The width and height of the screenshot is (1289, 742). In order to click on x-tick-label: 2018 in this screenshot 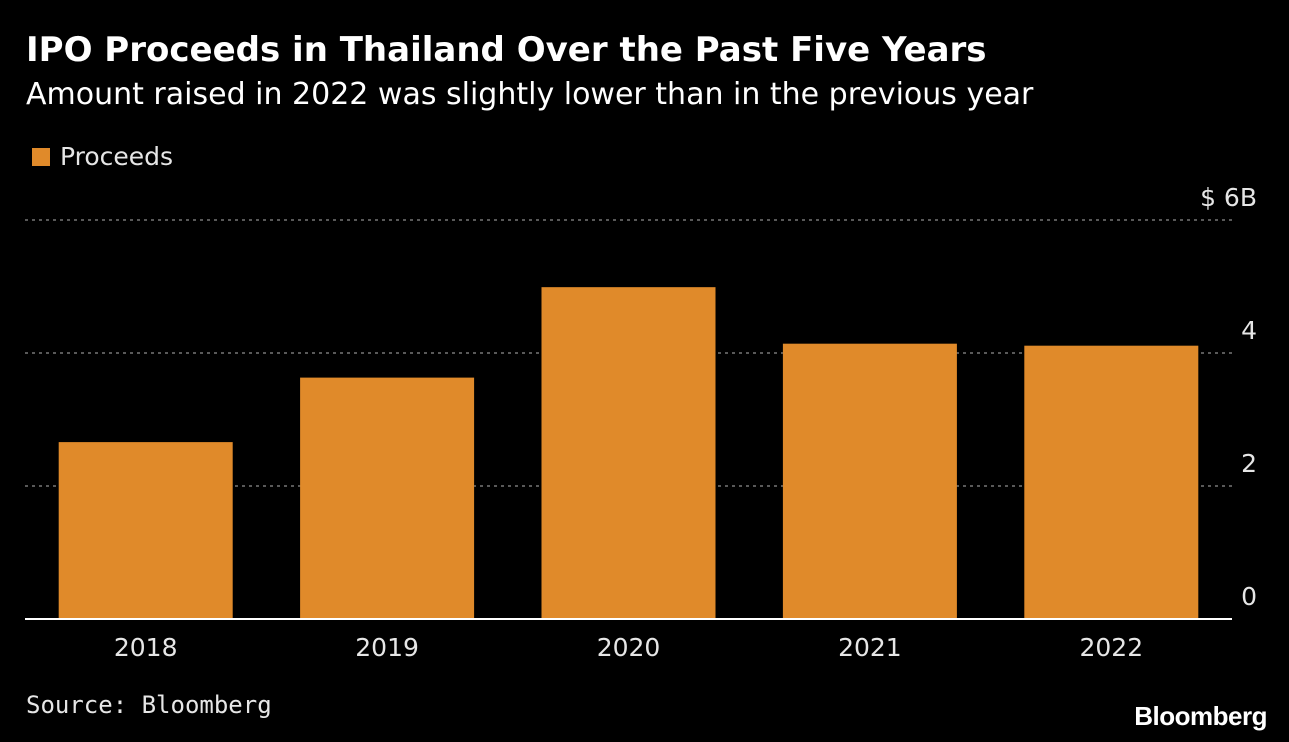, I will do `click(146, 647)`.